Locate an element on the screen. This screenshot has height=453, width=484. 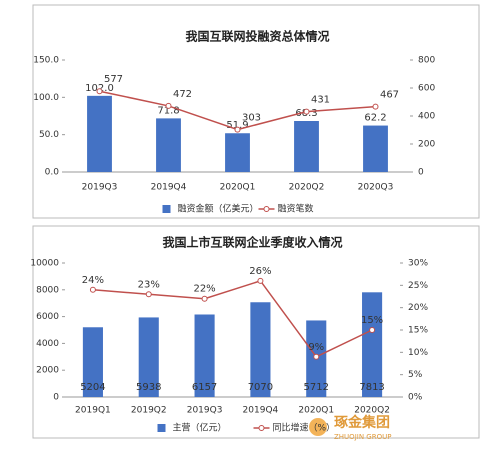
logo: 琢金集团 ZHUOJIN GROUP is located at coordinates (350, 427).